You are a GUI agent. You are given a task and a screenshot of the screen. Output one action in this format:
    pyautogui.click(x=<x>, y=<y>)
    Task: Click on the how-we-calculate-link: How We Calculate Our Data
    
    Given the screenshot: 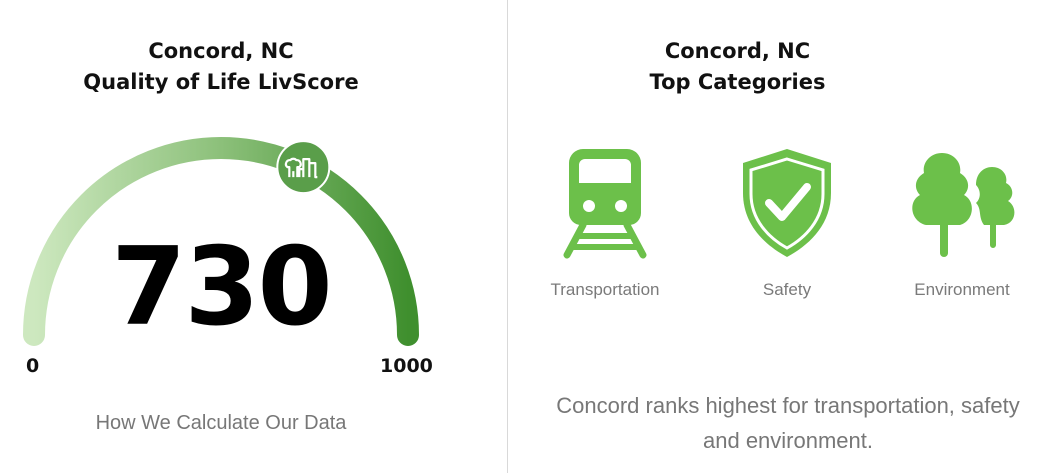 What is the action you would take?
    pyautogui.click(x=221, y=423)
    